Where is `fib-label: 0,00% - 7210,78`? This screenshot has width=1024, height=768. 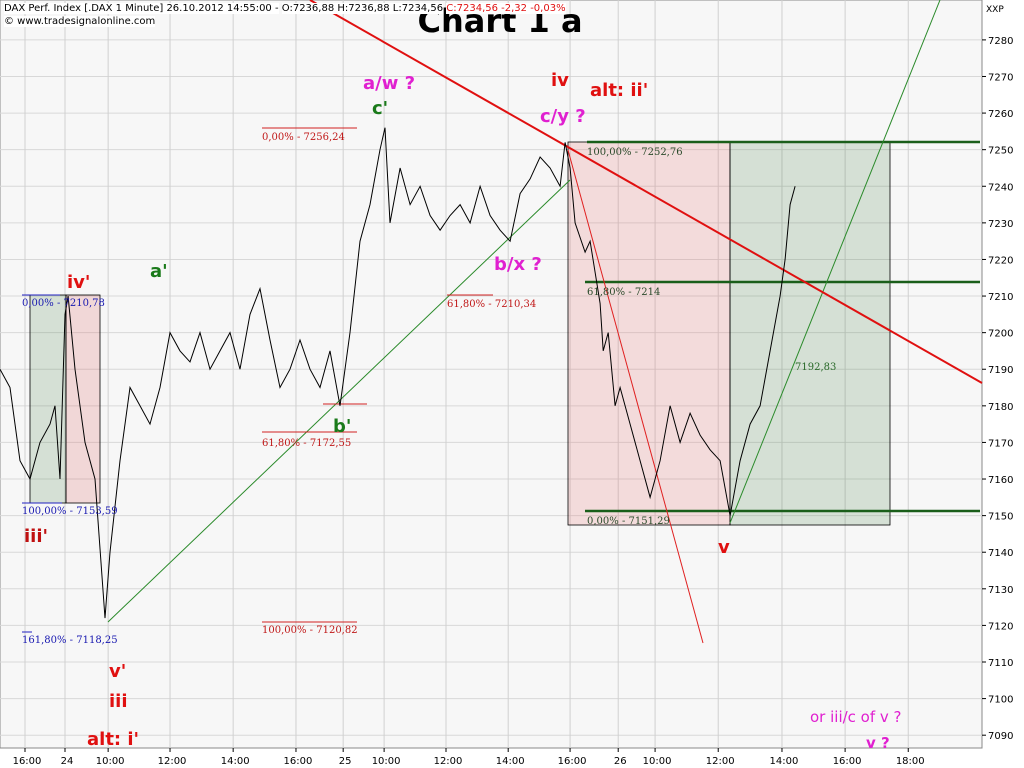
fib-label: 0,00% - 7210,78 is located at coordinates (63, 303).